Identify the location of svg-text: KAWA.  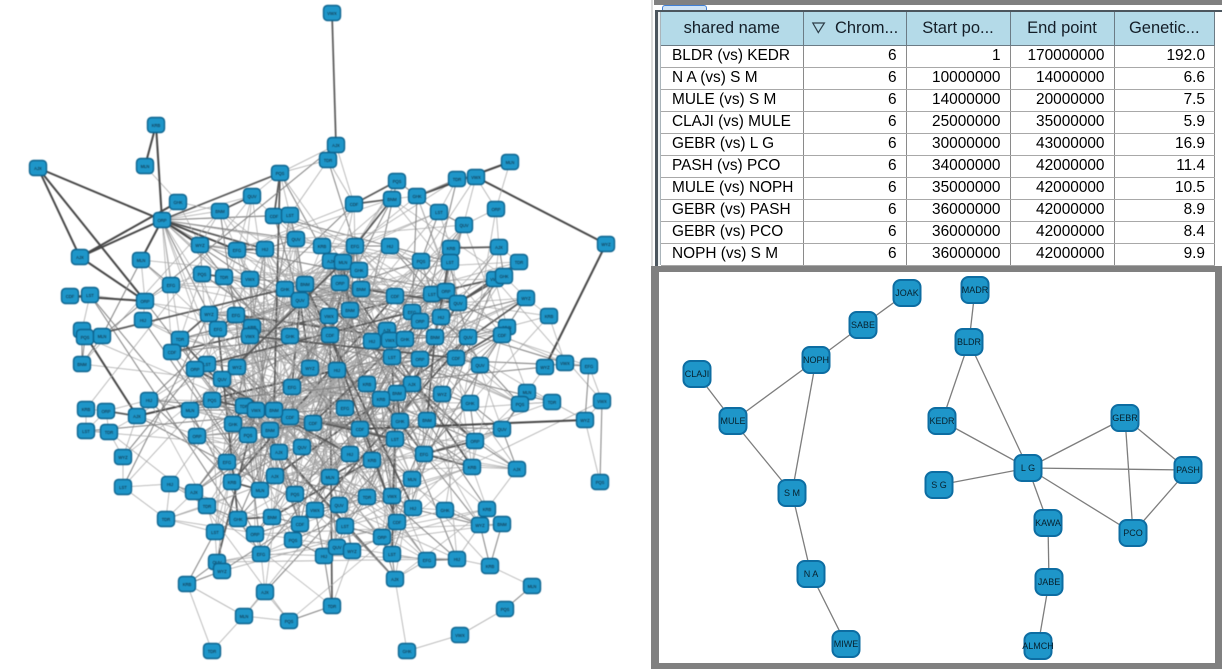
(1048, 523).